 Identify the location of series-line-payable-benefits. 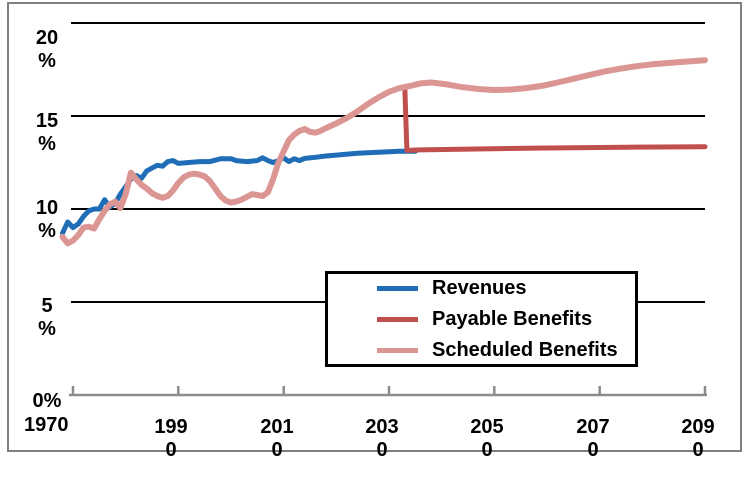
(555, 118).